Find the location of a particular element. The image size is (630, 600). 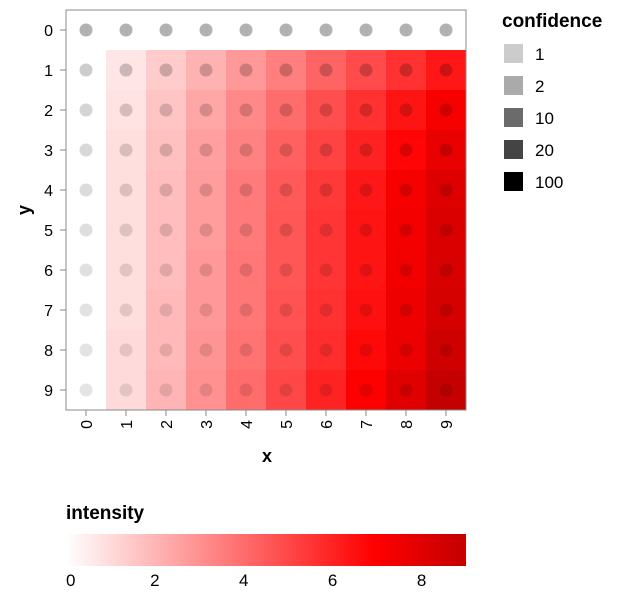

x-tick-label: 0 is located at coordinates (87, 424).